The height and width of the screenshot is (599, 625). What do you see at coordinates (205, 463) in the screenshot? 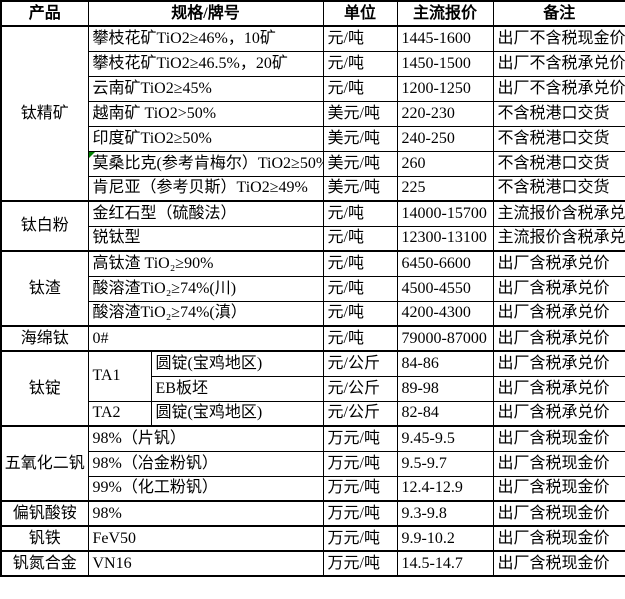
I see `spec-cell: 98%（冶金粉钒）` at bounding box center [205, 463].